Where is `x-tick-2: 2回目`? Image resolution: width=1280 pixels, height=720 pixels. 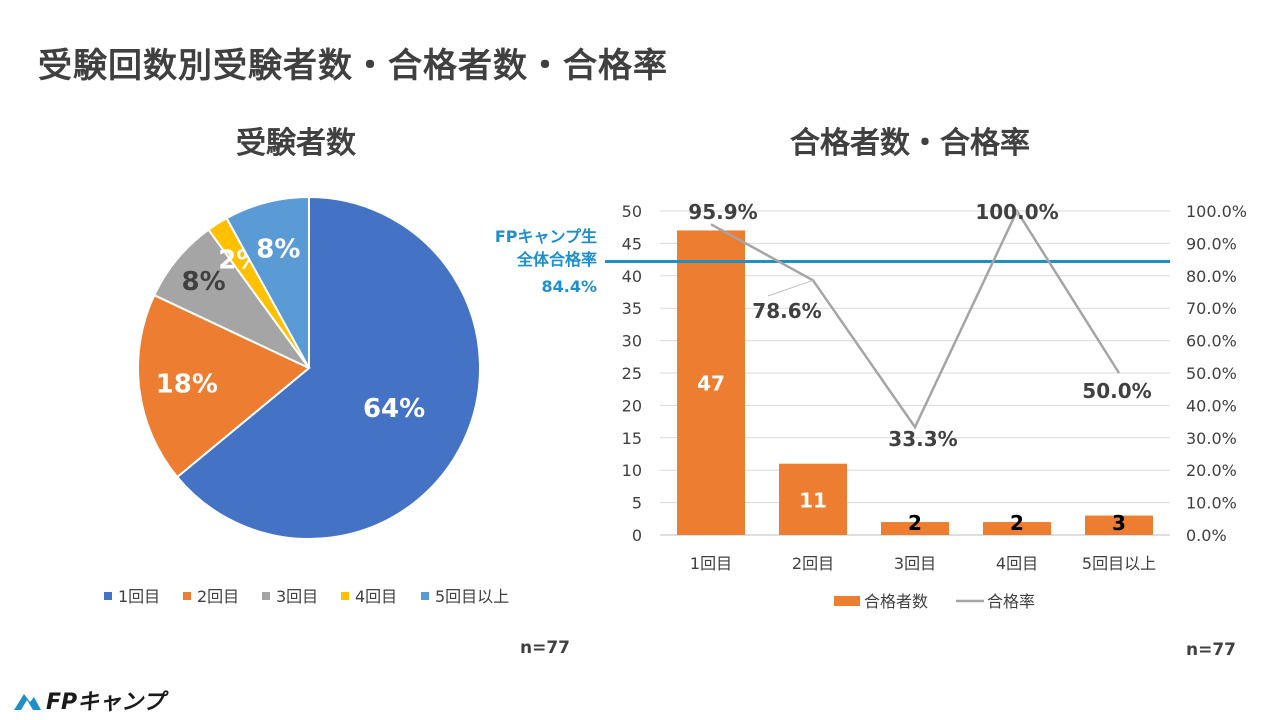 x-tick-2: 2回目 is located at coordinates (813, 563).